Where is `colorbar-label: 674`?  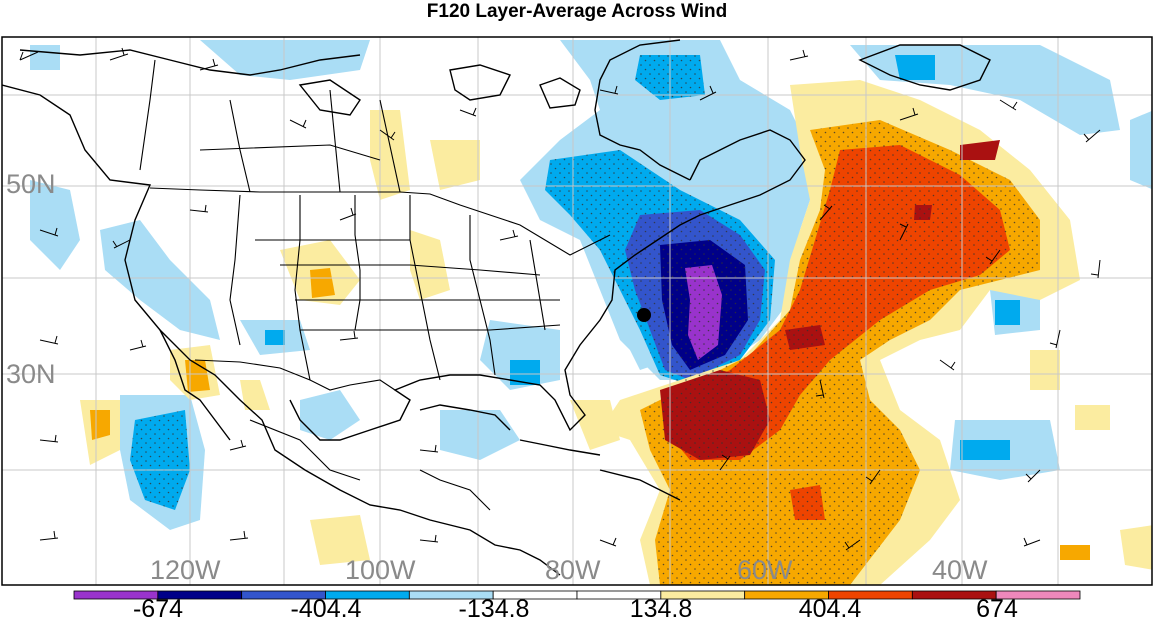
colorbar-label: 674 is located at coordinates (997, 609).